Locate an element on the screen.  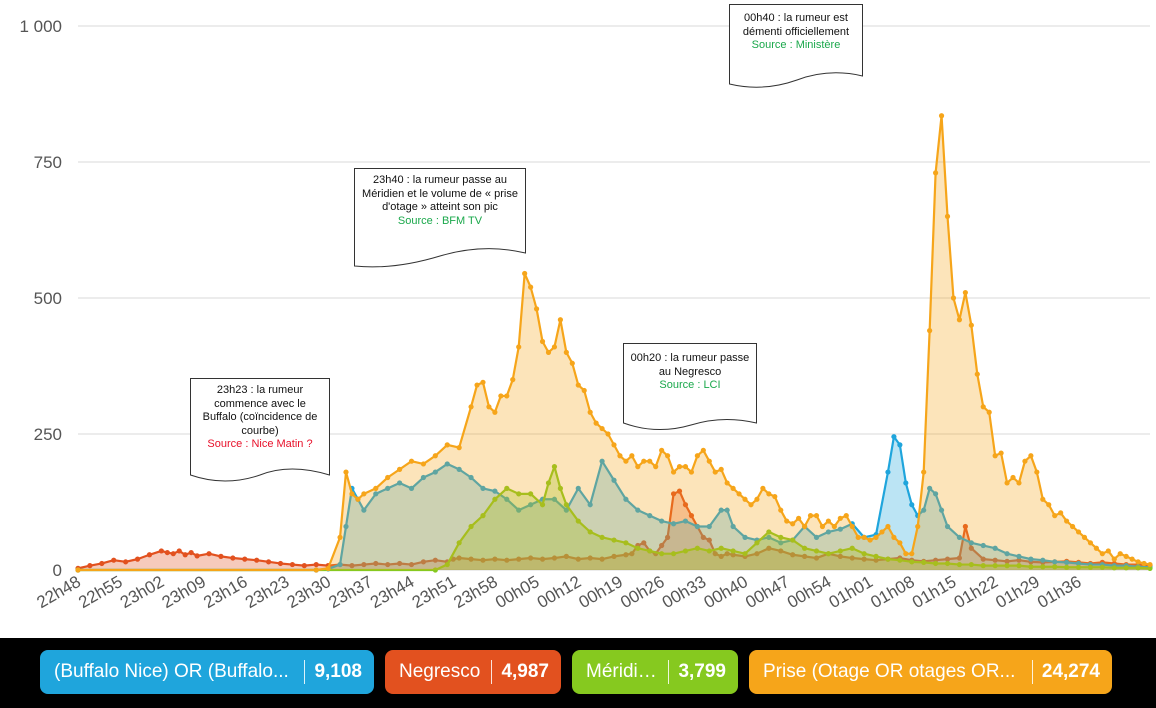
legend-count: 24,274 is located at coordinates (1070, 671).